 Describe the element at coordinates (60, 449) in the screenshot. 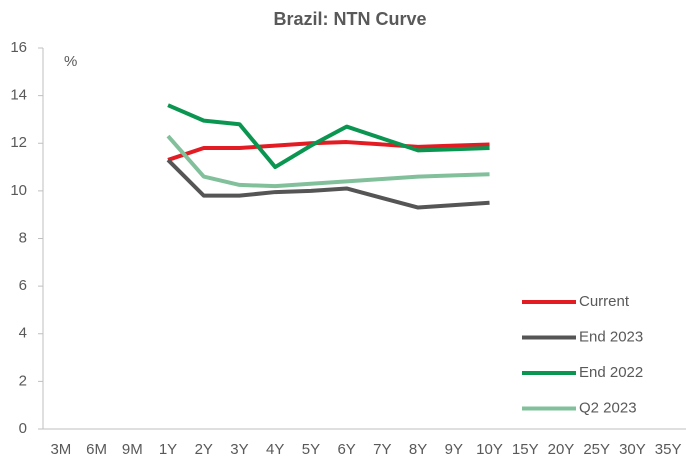

I see `x-tick-label: 3M` at that location.